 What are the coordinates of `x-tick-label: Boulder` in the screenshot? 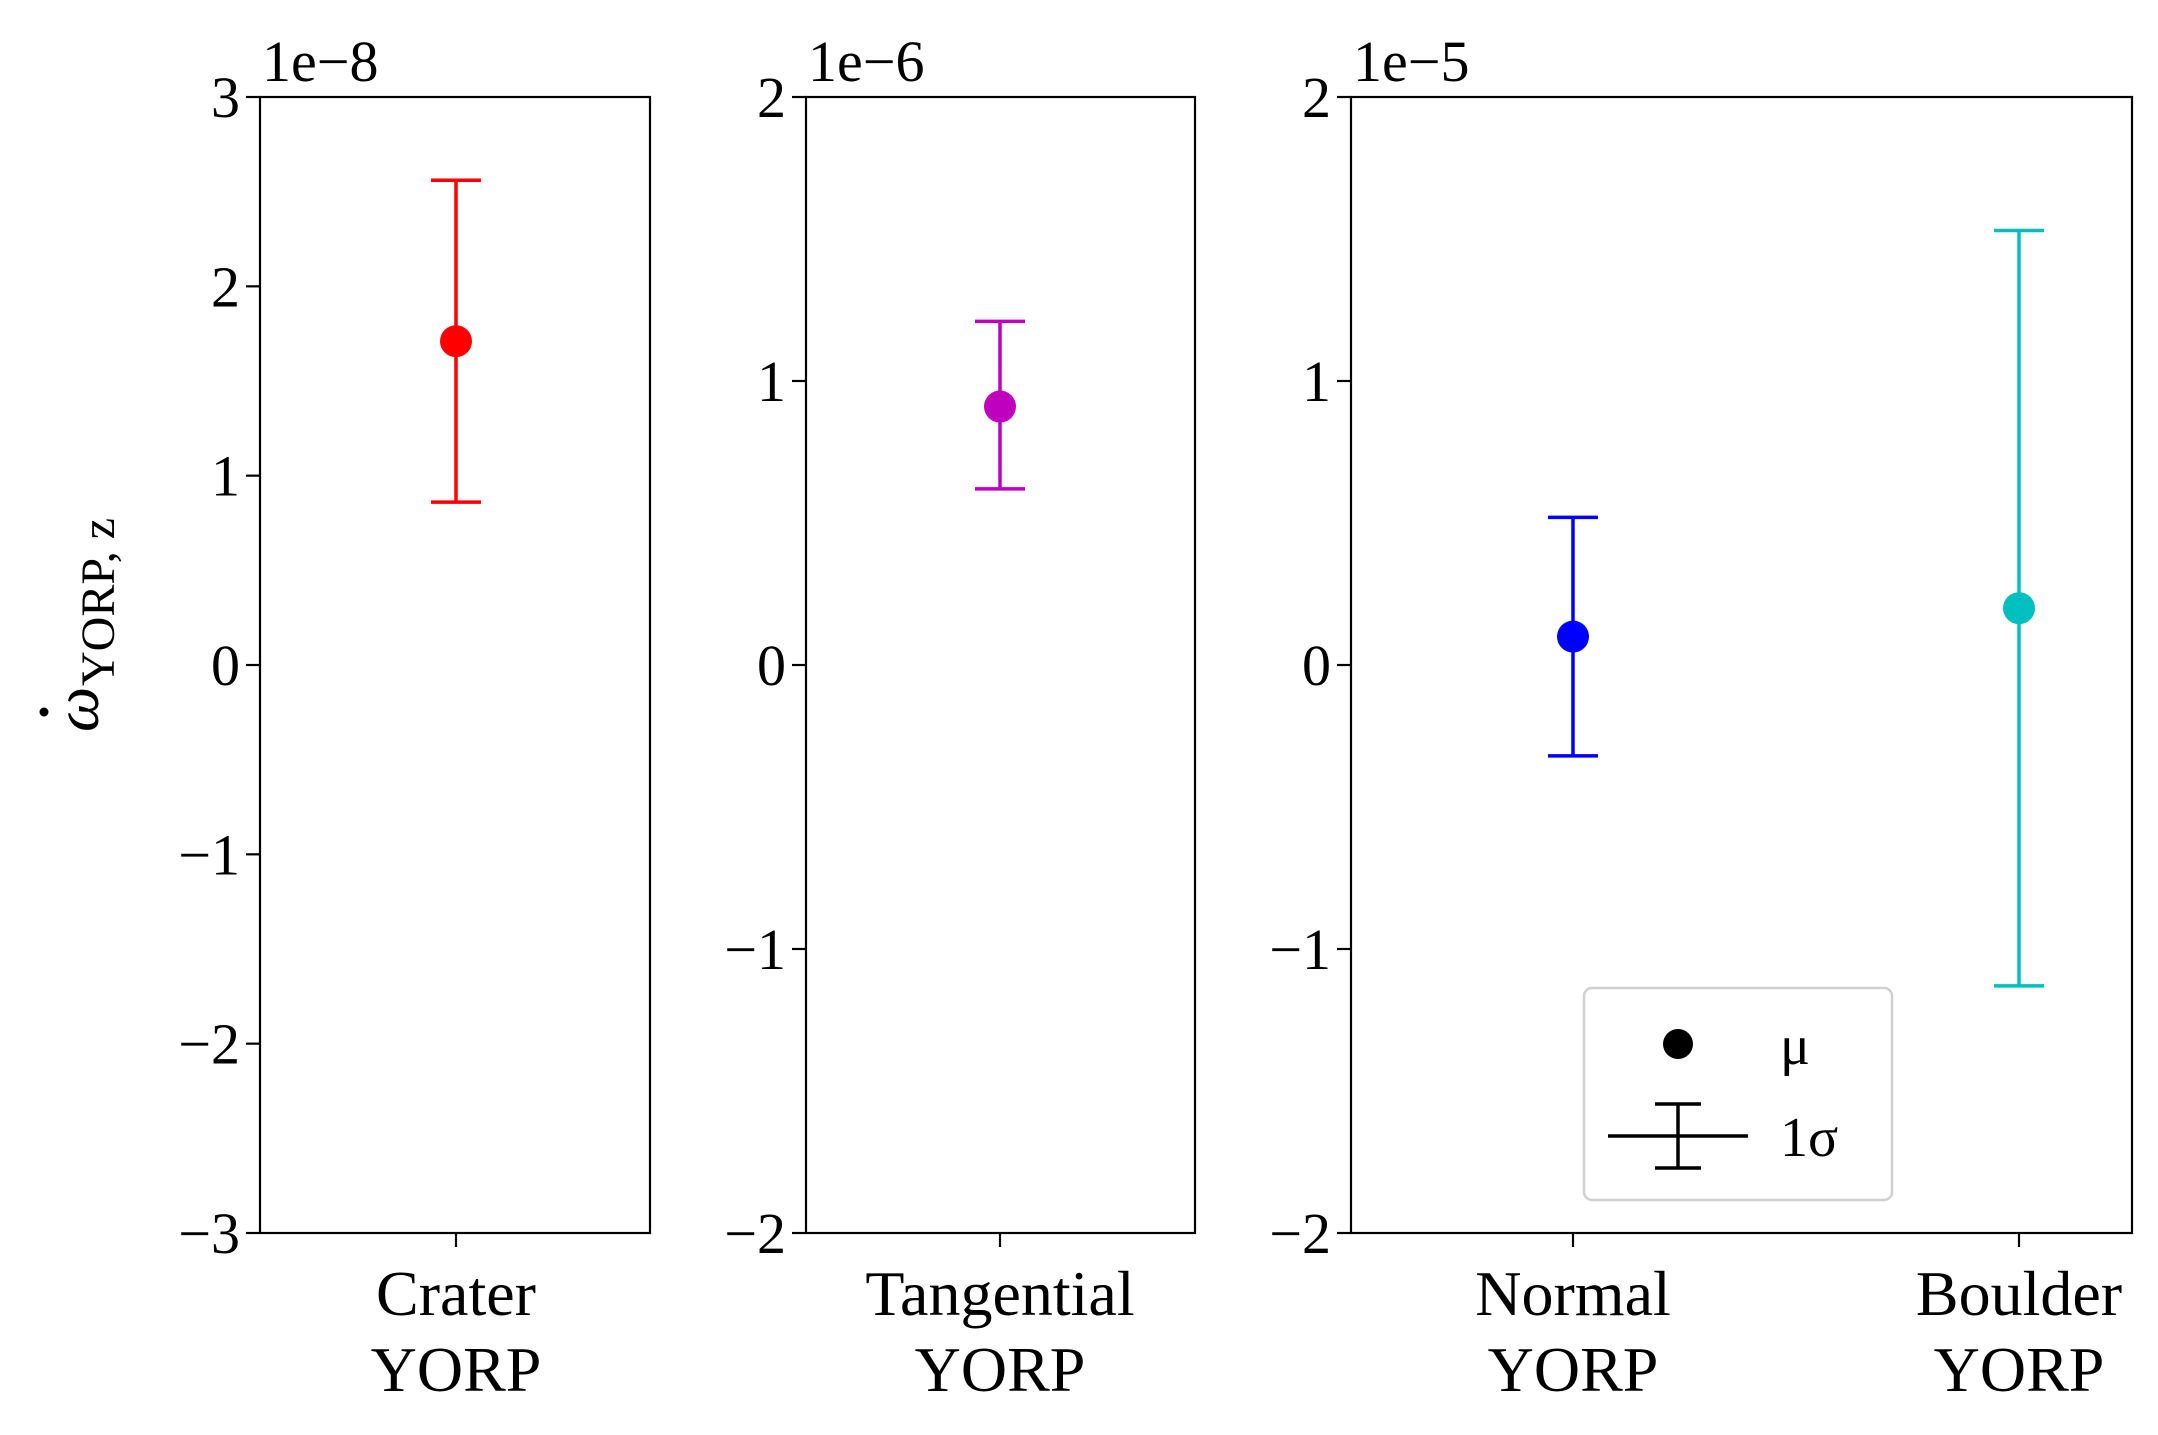 It's located at (2019, 1293).